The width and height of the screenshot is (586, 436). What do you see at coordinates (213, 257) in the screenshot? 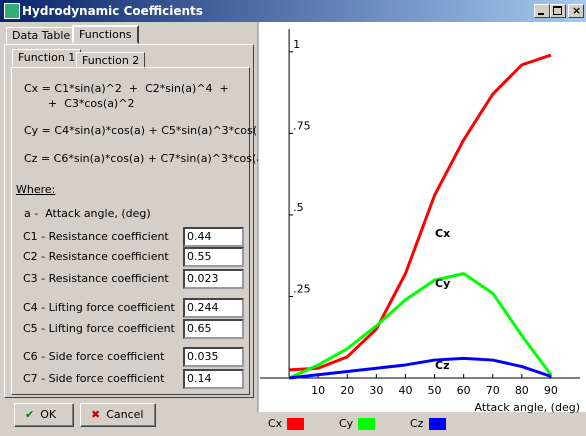
I see `coefficient-input: 0.55` at bounding box center [213, 257].